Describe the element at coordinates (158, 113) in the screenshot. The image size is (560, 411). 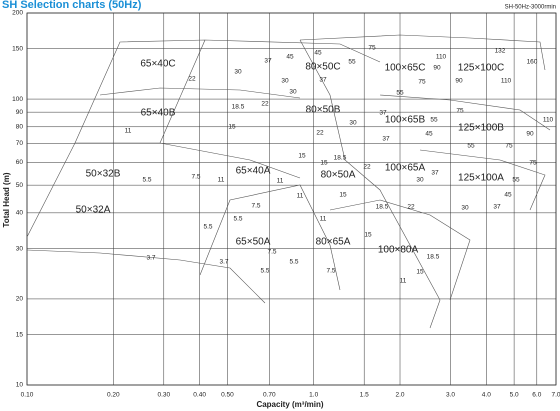
I see `model-label: 65×40B` at that location.